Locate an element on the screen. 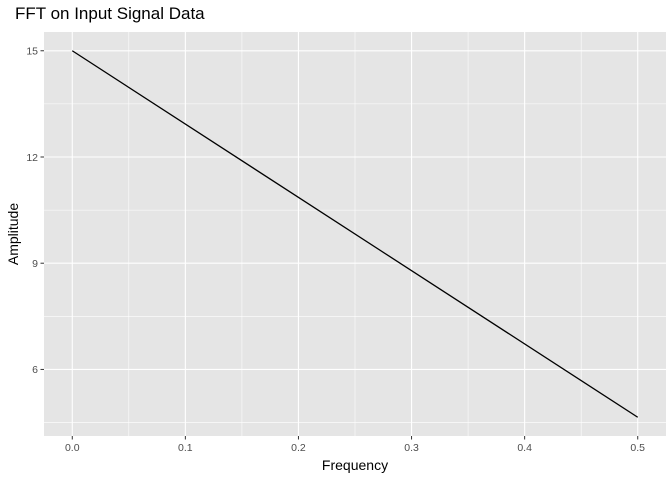  x-tick-label: 0.4 is located at coordinates (524, 448).